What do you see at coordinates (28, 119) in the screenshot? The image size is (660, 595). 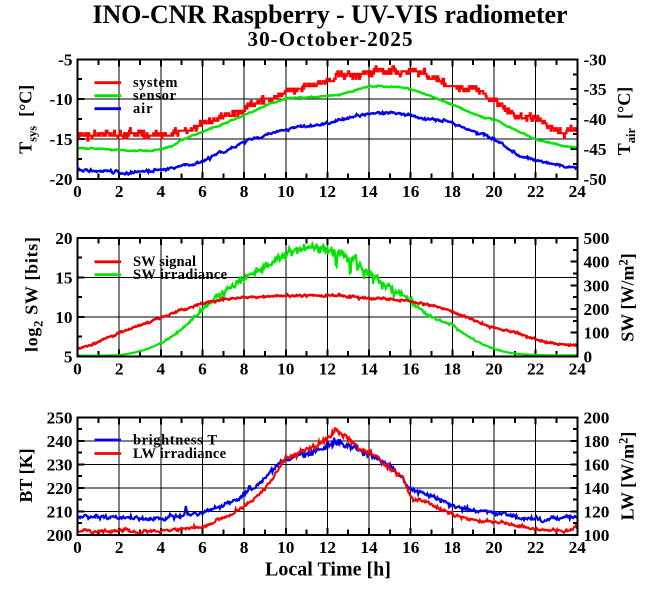 I see `svg-text: Tsys [°C]` at bounding box center [28, 119].